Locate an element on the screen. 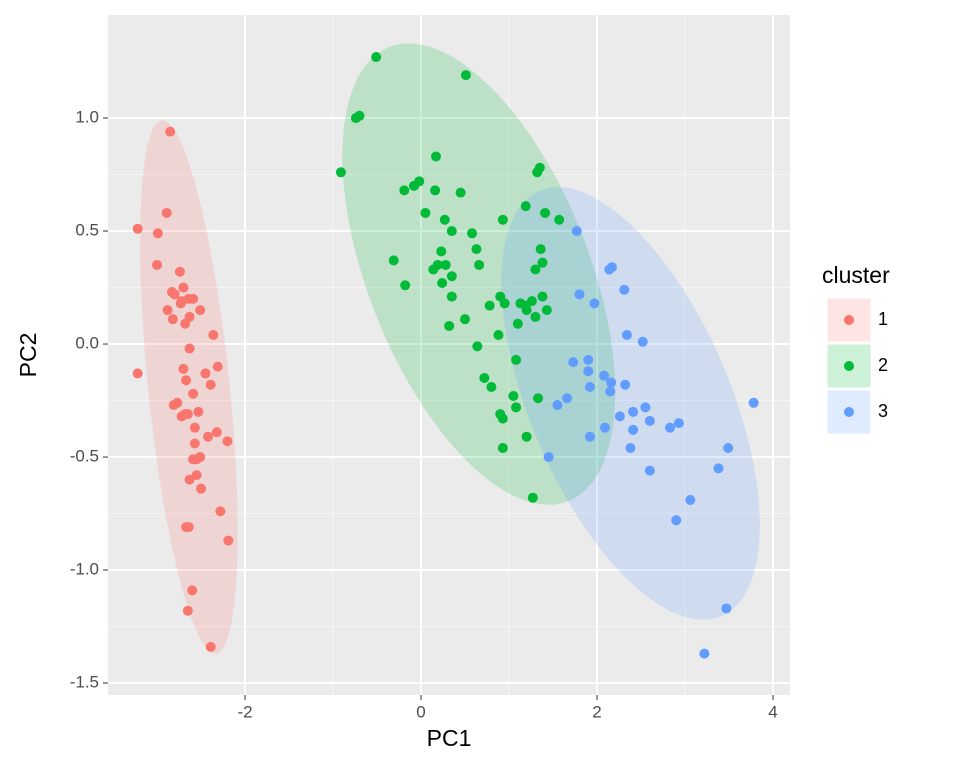 The width and height of the screenshot is (960, 773). legend-label: 1 is located at coordinates (883, 319).